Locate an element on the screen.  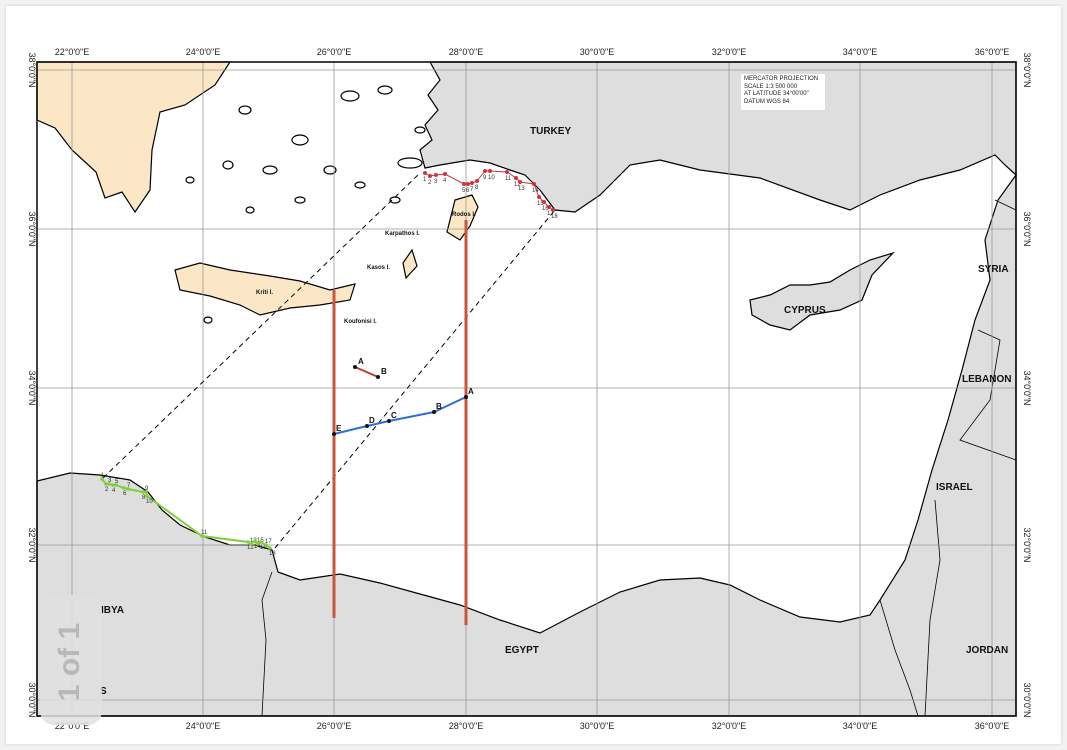
dashed-line-west is located at coordinates (260, 326).